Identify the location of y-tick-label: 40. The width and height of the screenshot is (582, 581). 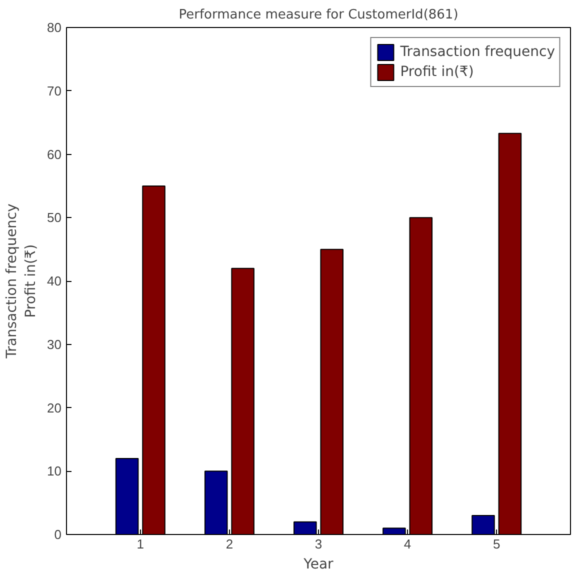
(54, 281).